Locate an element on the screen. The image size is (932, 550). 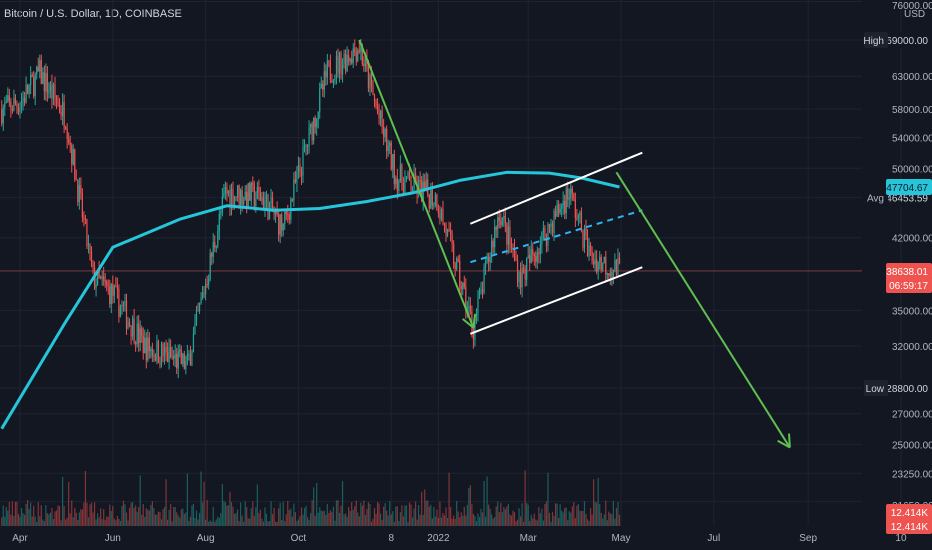
y-tick-label: 54000.00 is located at coordinates (912, 139).